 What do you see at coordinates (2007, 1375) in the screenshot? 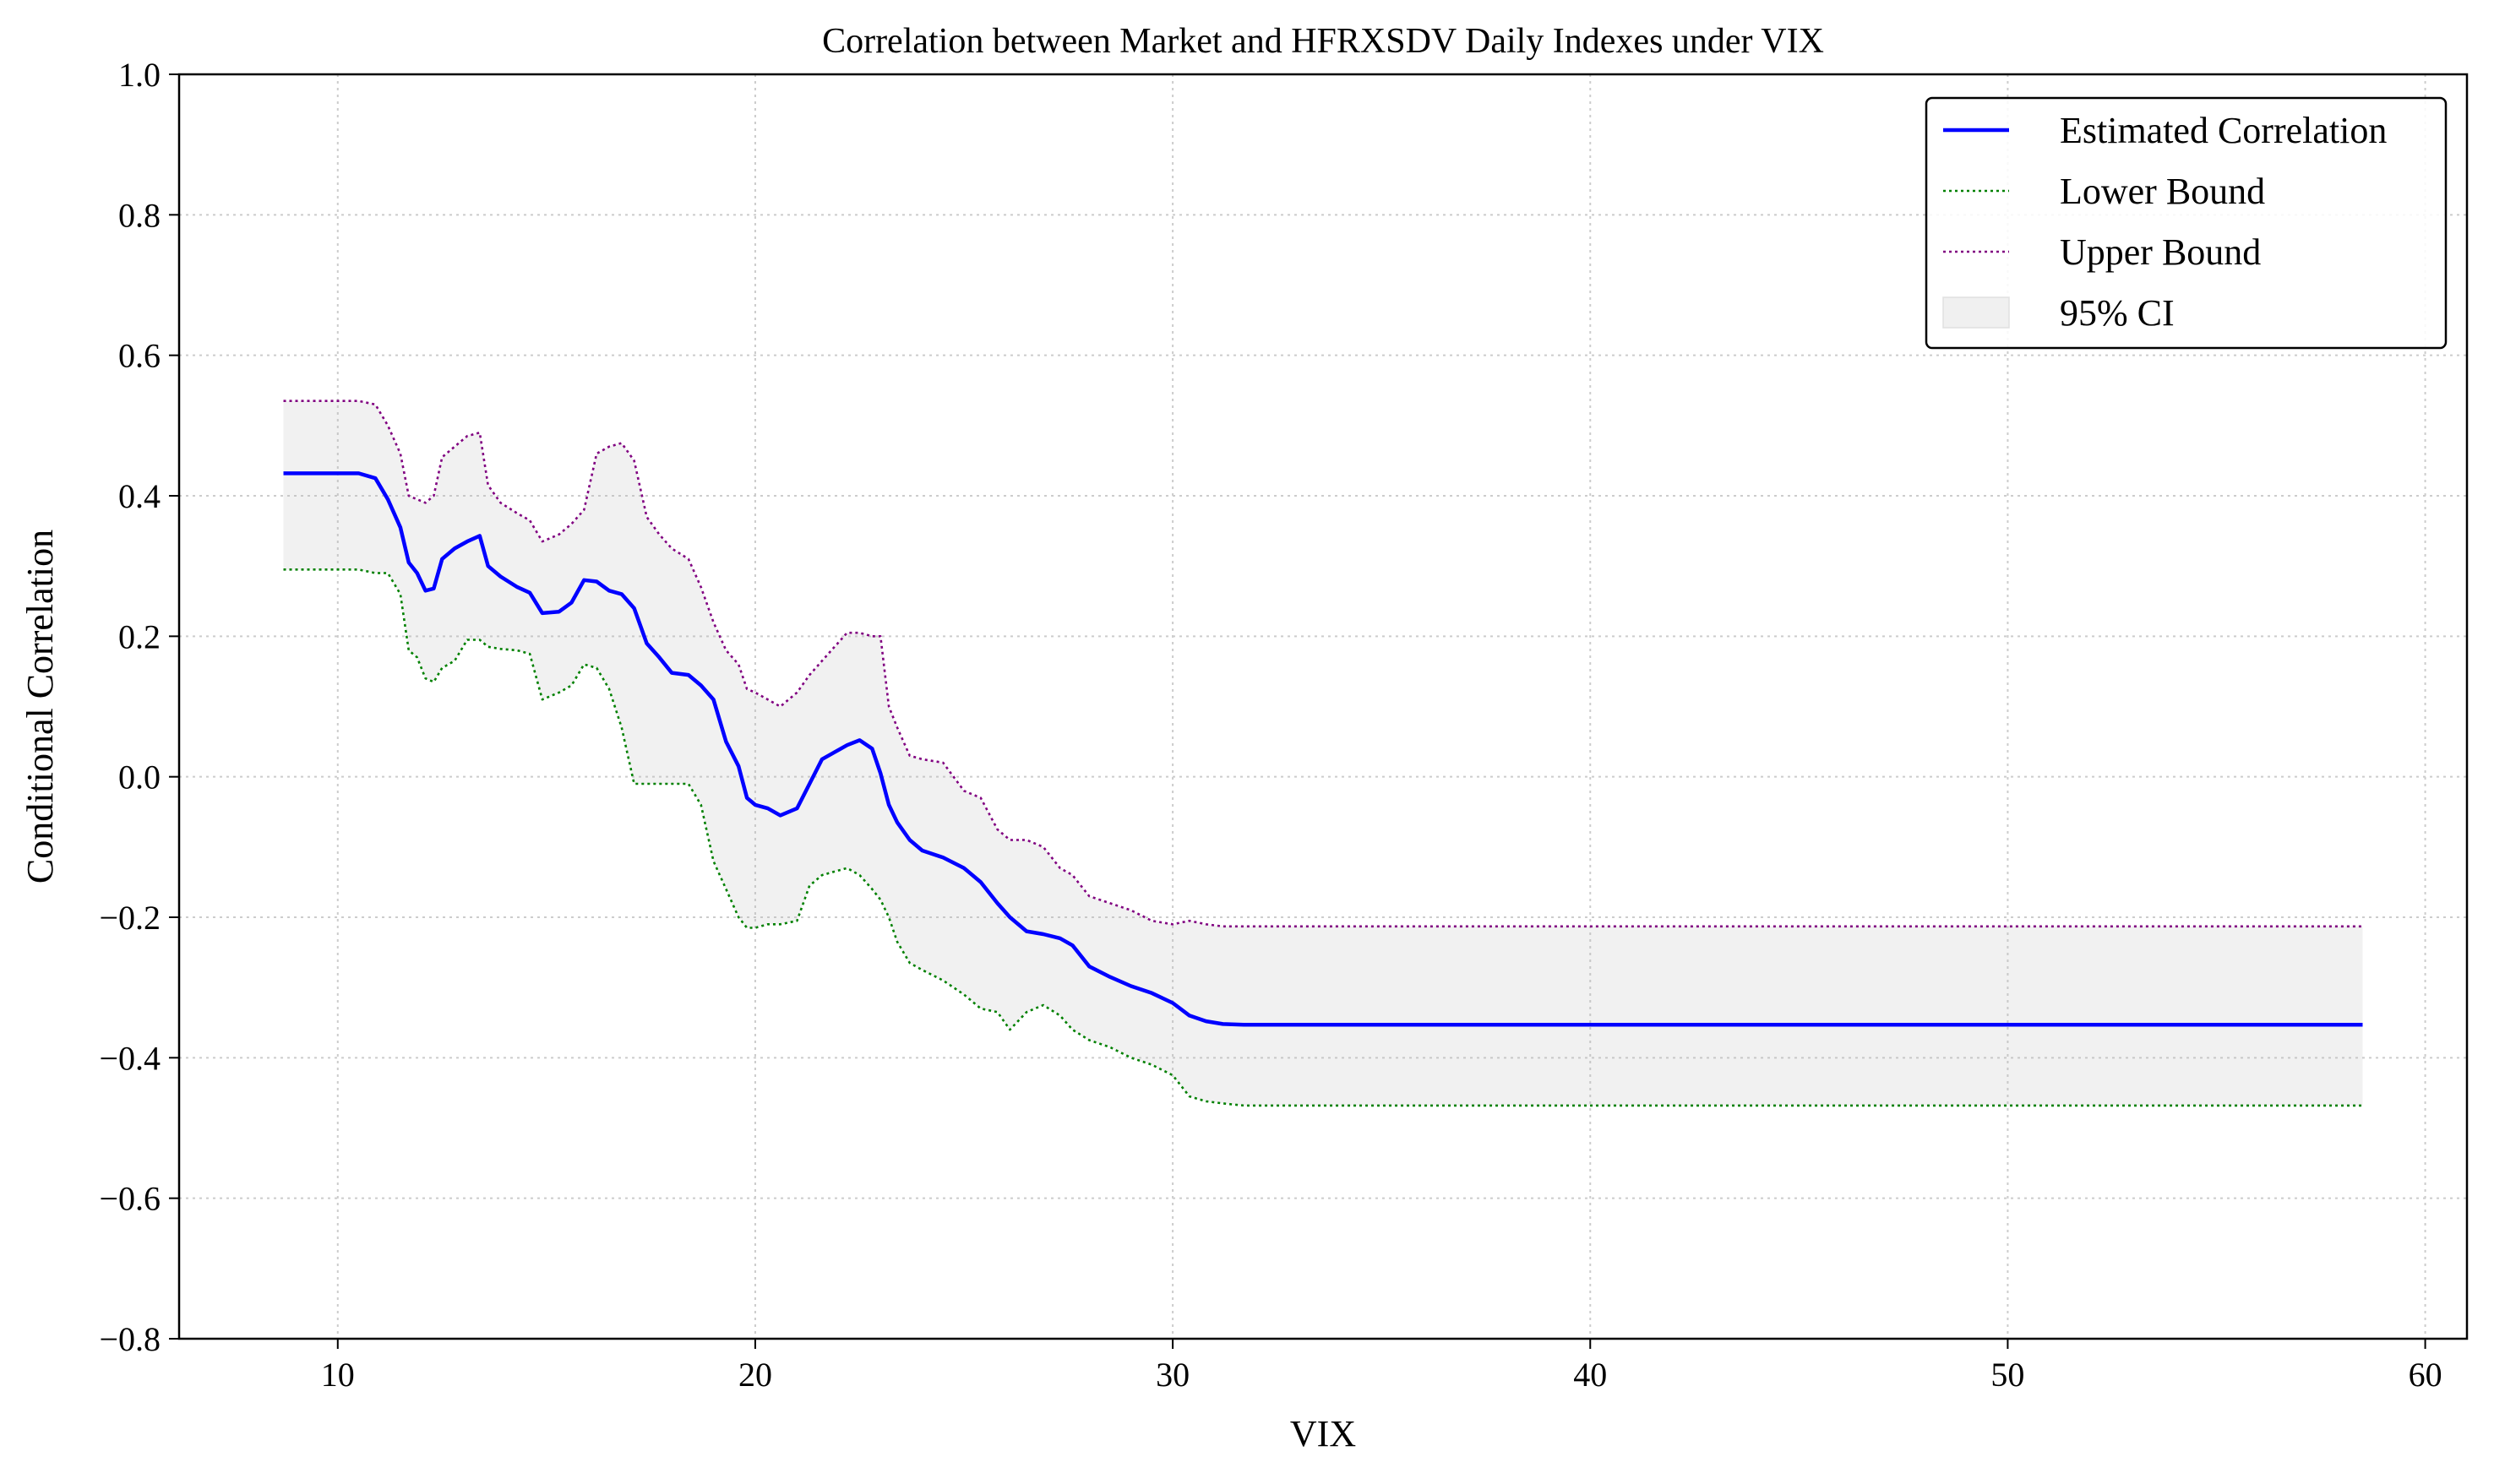
I see `x-tick-label: 50` at bounding box center [2007, 1375].